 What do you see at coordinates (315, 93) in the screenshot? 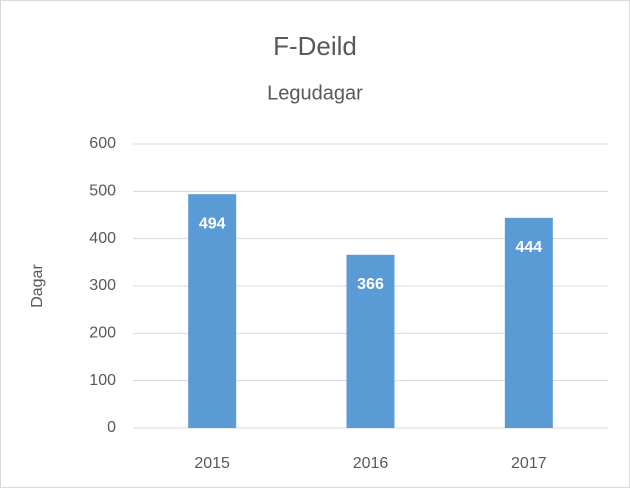
I see `chart-subtitle: Legudagar` at bounding box center [315, 93].